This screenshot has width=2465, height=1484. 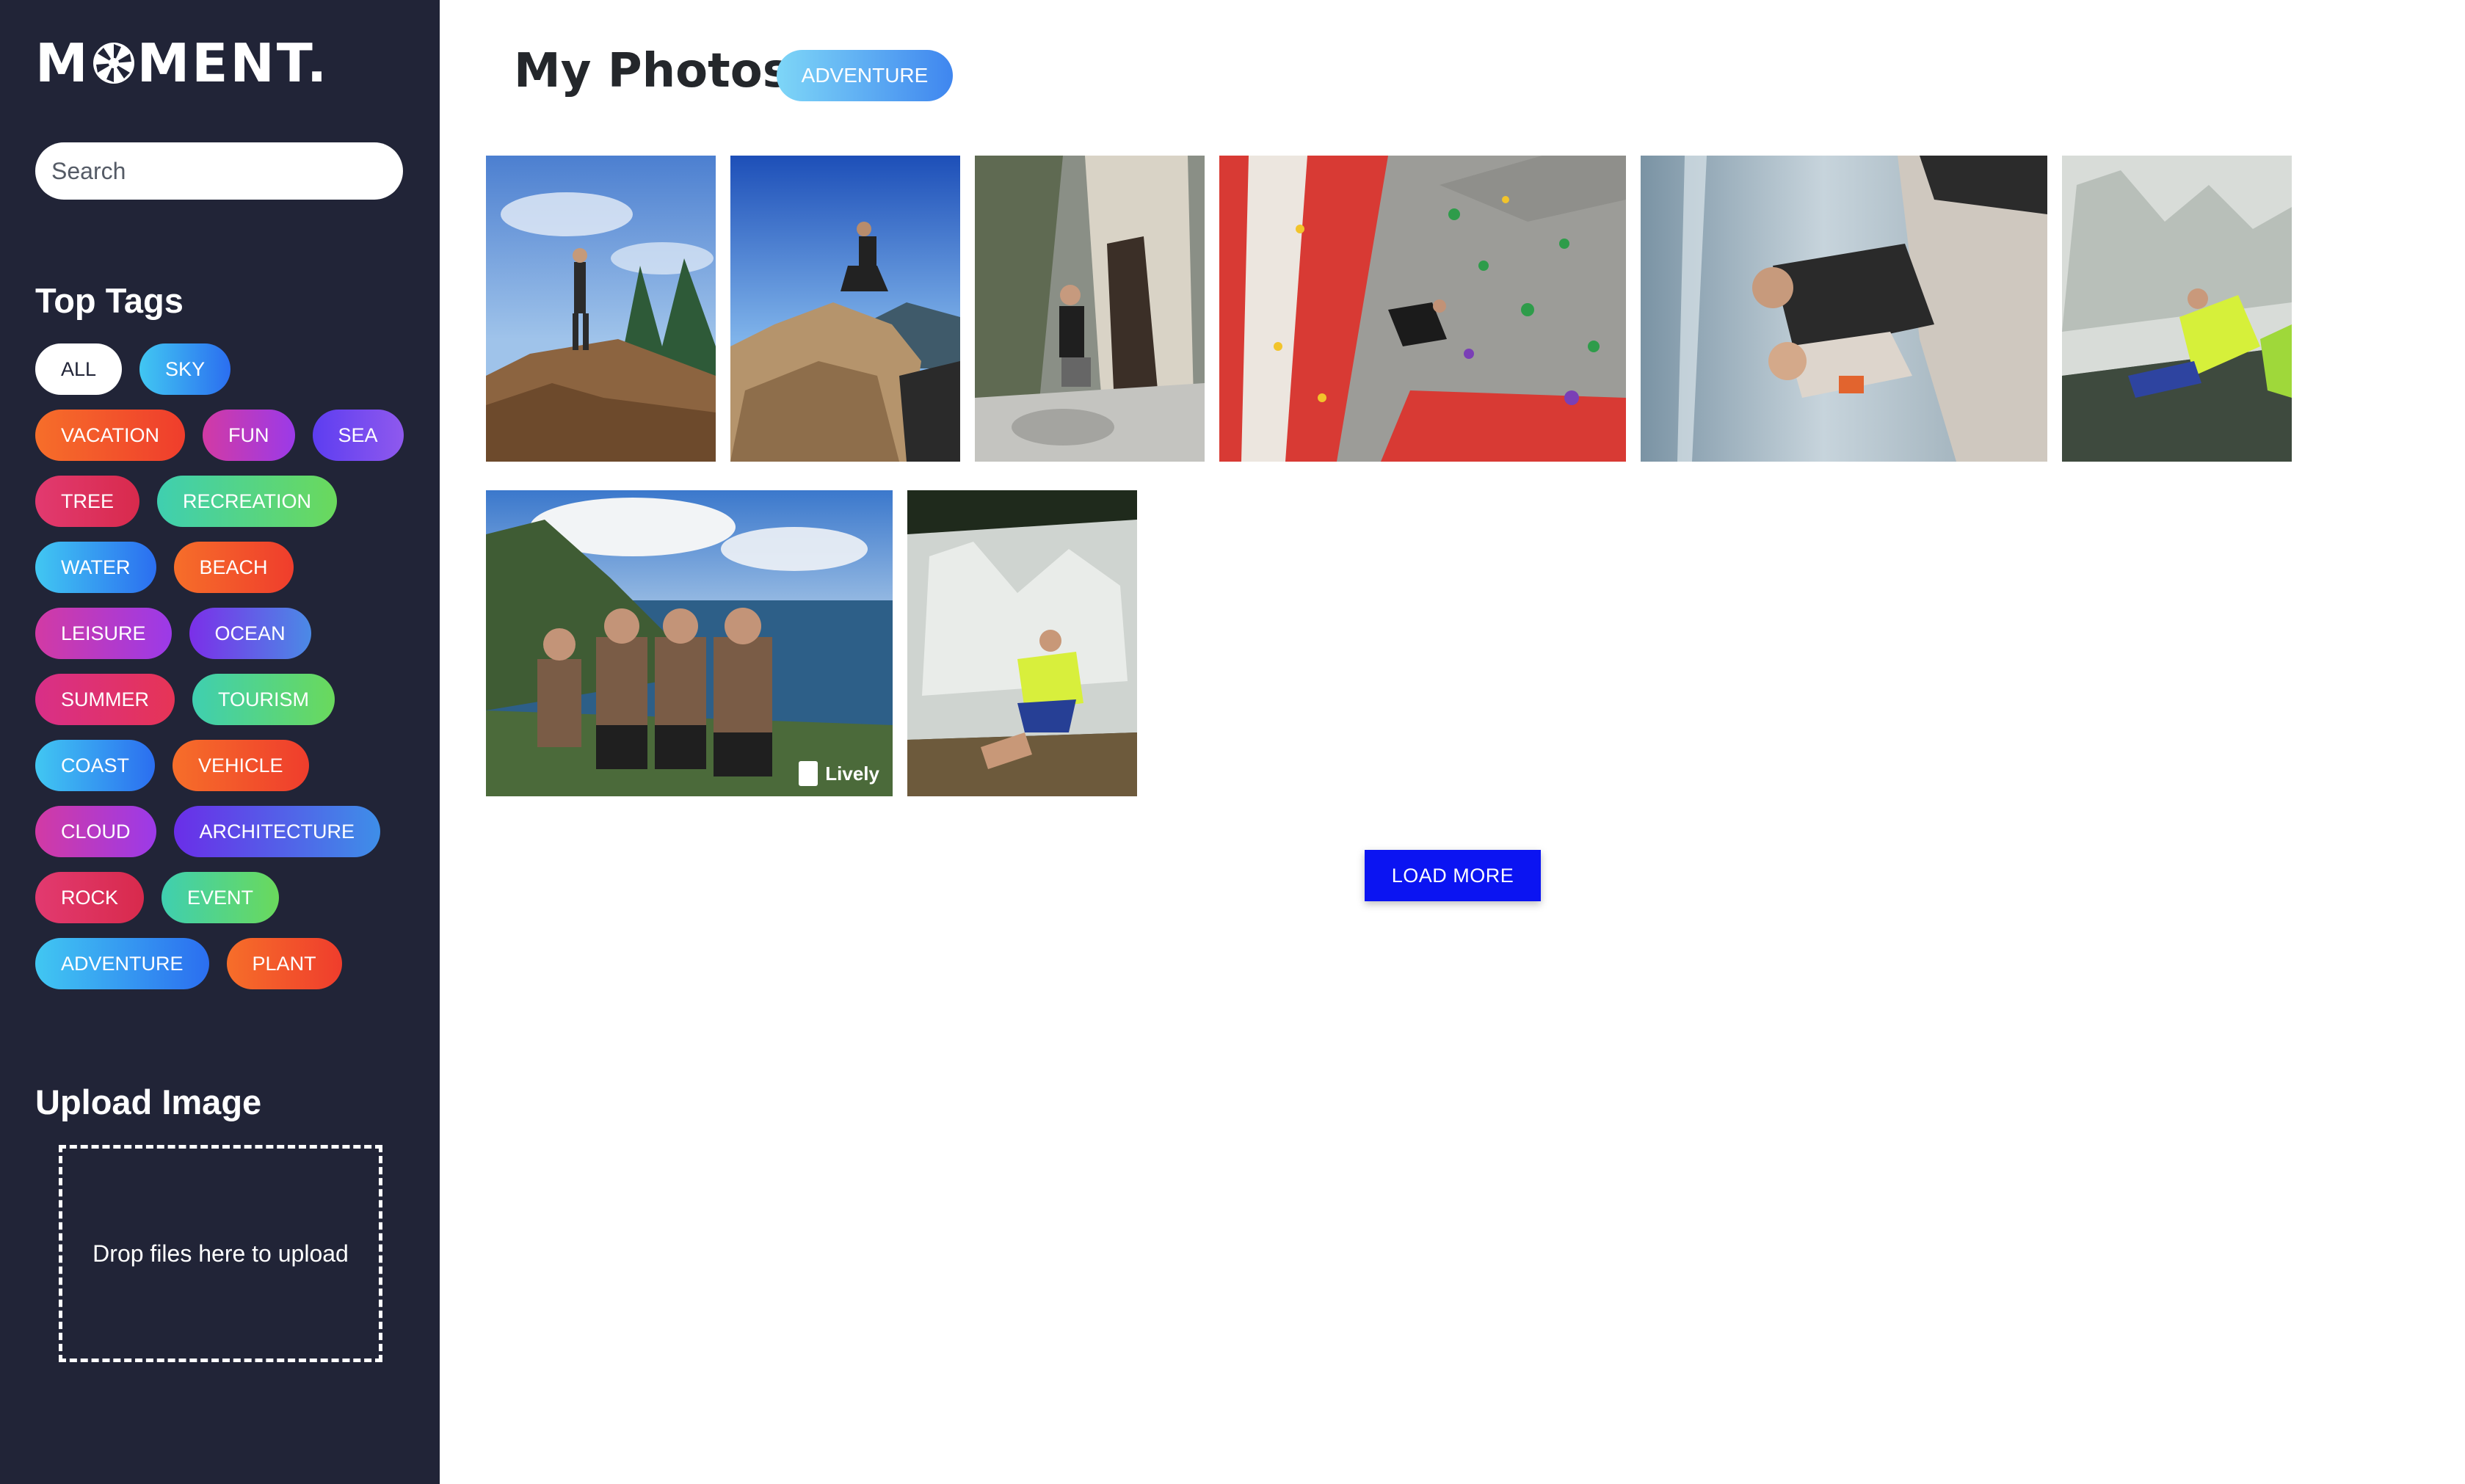 I want to click on logo: M MENT., so click(x=182, y=63).